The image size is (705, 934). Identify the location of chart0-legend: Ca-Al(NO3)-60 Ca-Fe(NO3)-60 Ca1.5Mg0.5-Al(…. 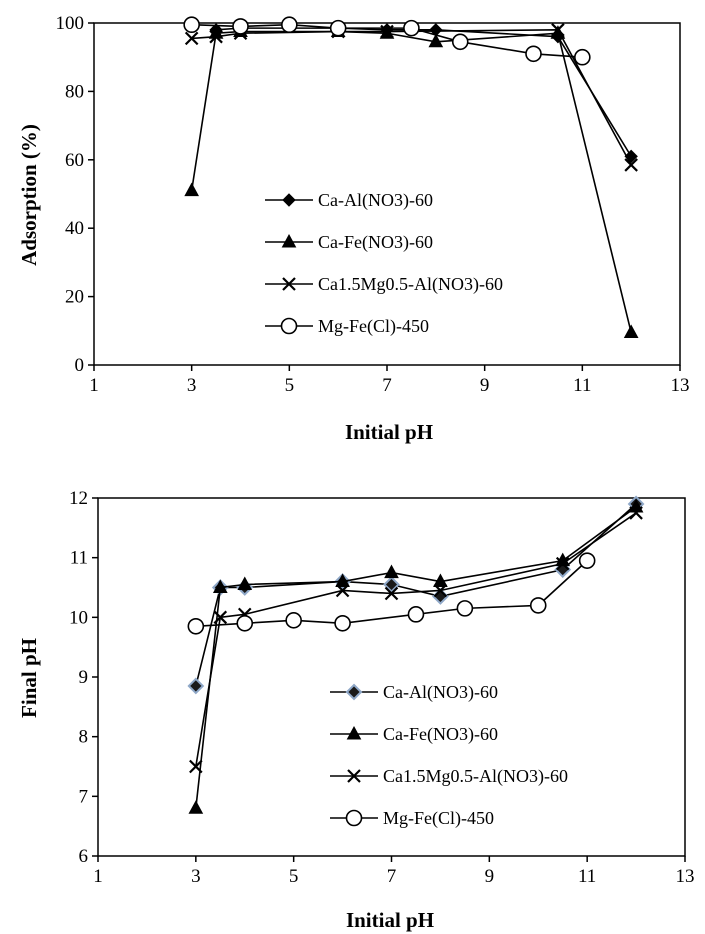
(384, 263).